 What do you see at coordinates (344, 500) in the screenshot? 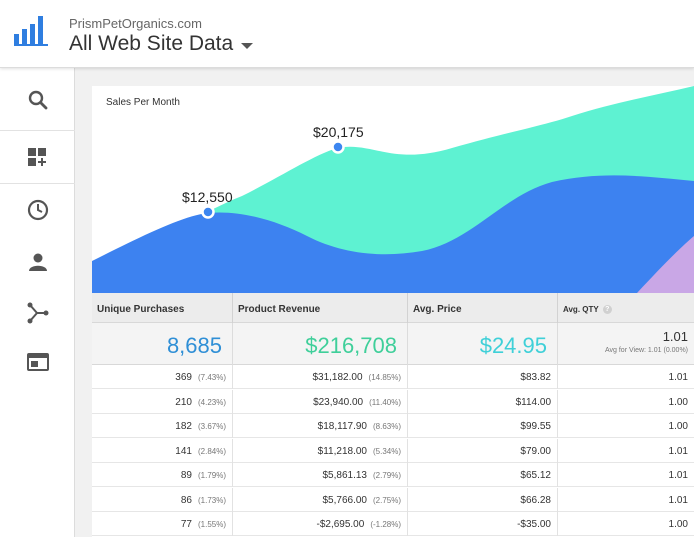
I see `product-revenue-cell-value: $5,766.00` at bounding box center [344, 500].